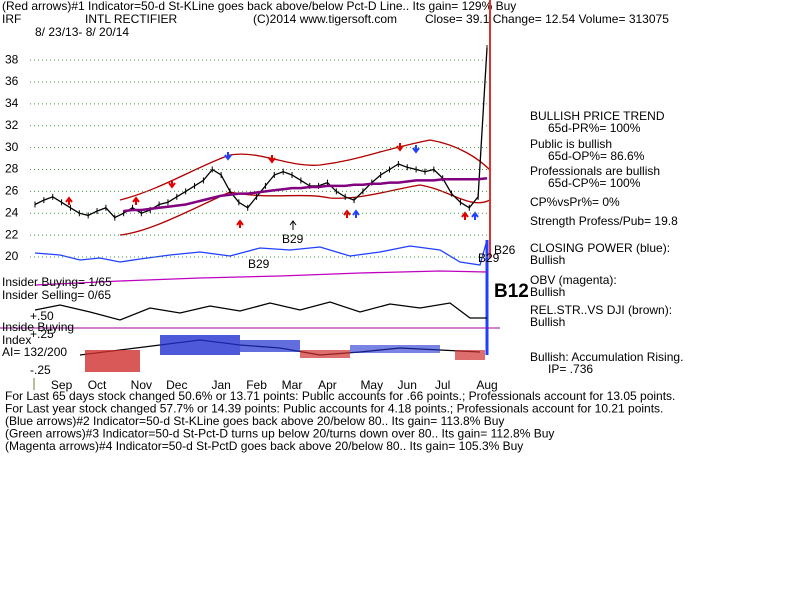 The width and height of the screenshot is (800, 600). What do you see at coordinates (575, 202) in the screenshot?
I see `side-note: CP%vsPr%= 0%` at bounding box center [575, 202].